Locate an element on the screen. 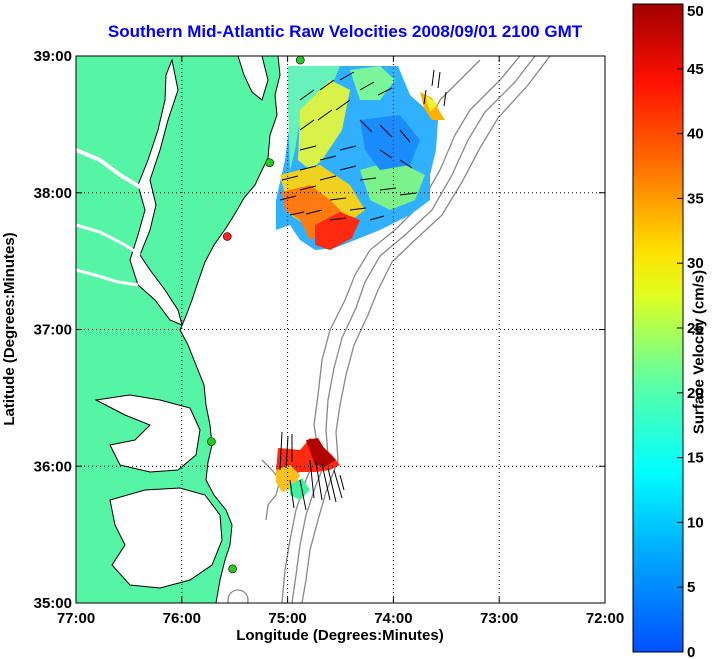 Image resolution: width=724 pixels, height=659 pixels. x-tick-label: 75:00 is located at coordinates (287, 618).